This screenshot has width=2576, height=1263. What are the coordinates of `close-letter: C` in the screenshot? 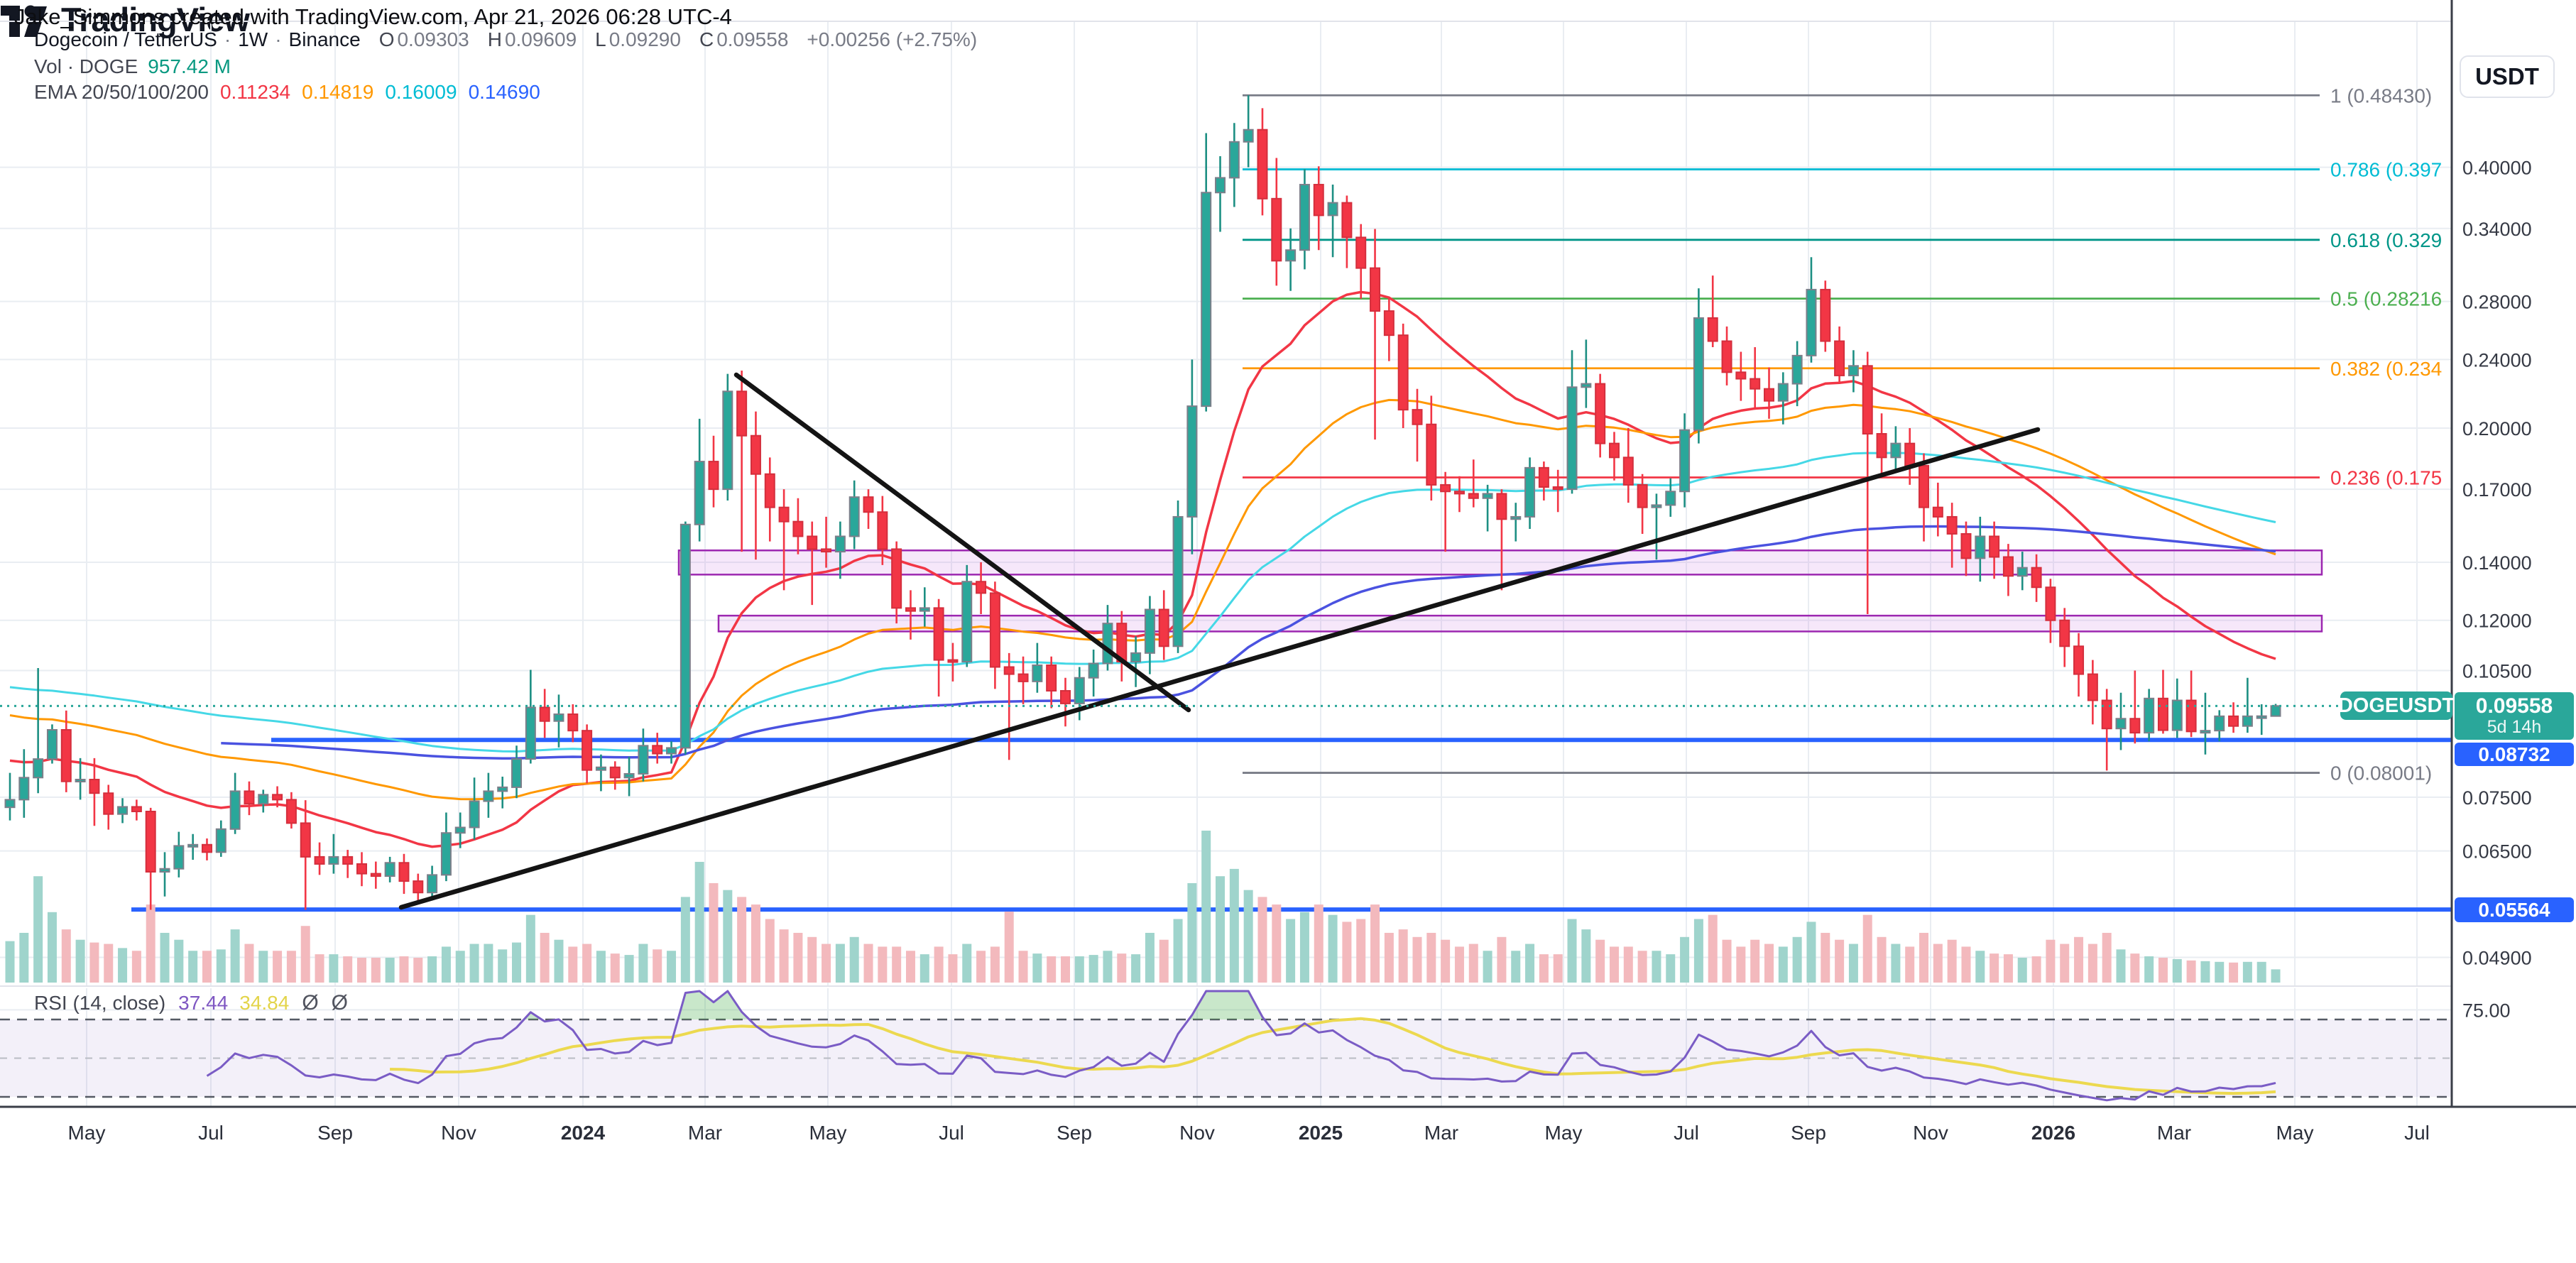 It's located at (706, 39).